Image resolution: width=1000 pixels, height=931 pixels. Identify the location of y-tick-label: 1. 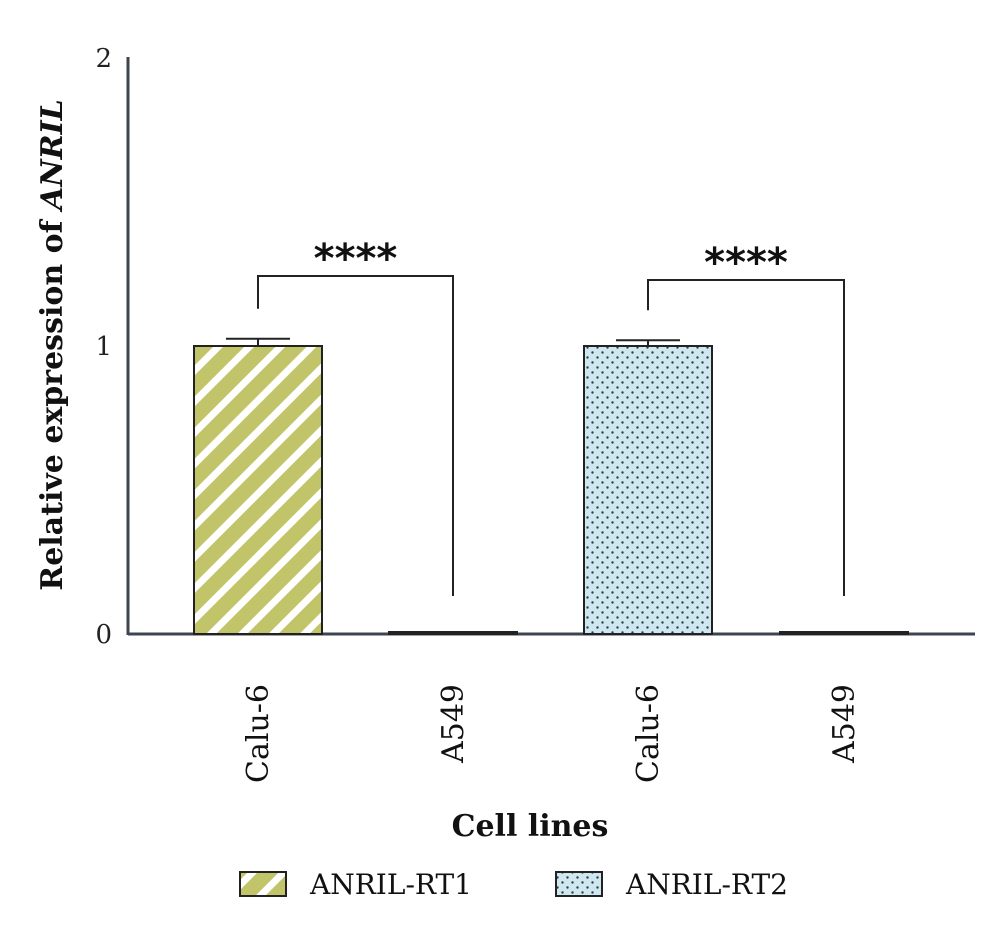
(103, 347).